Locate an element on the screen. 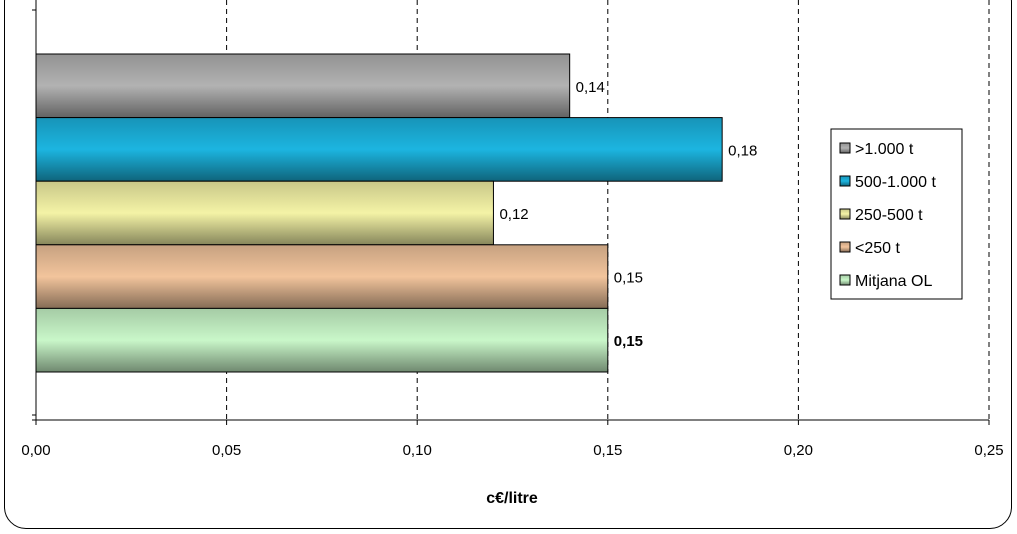 This screenshot has width=1017, height=534. legend-entry: 500-1.000 t is located at coordinates (896, 182).